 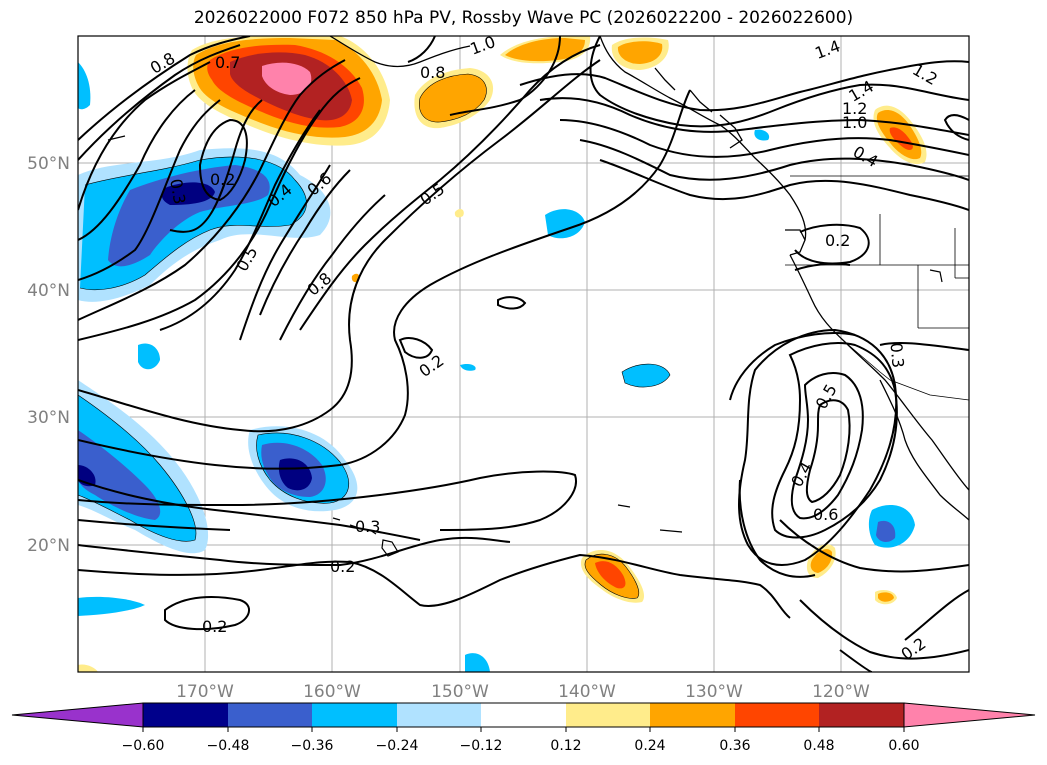 I want to click on colorbar-tick: −0.48, so click(x=228, y=746).